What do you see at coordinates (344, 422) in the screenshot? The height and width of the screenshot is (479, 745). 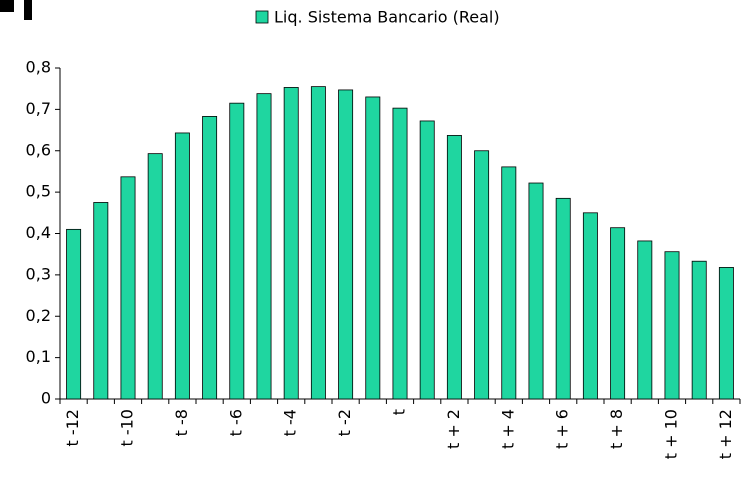 I see `x-tick-label: t -2` at bounding box center [344, 422].